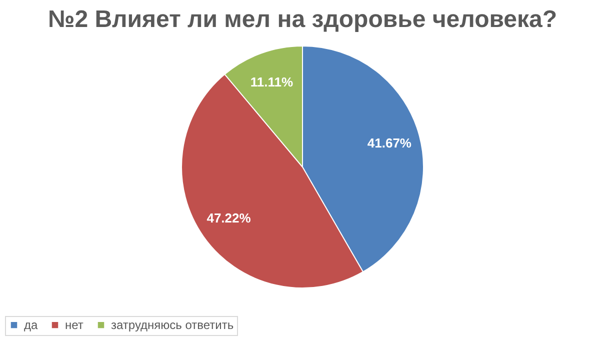 The height and width of the screenshot is (340, 605). Describe the element at coordinates (272, 82) in the screenshot. I see `data-label: 11.11%` at that location.